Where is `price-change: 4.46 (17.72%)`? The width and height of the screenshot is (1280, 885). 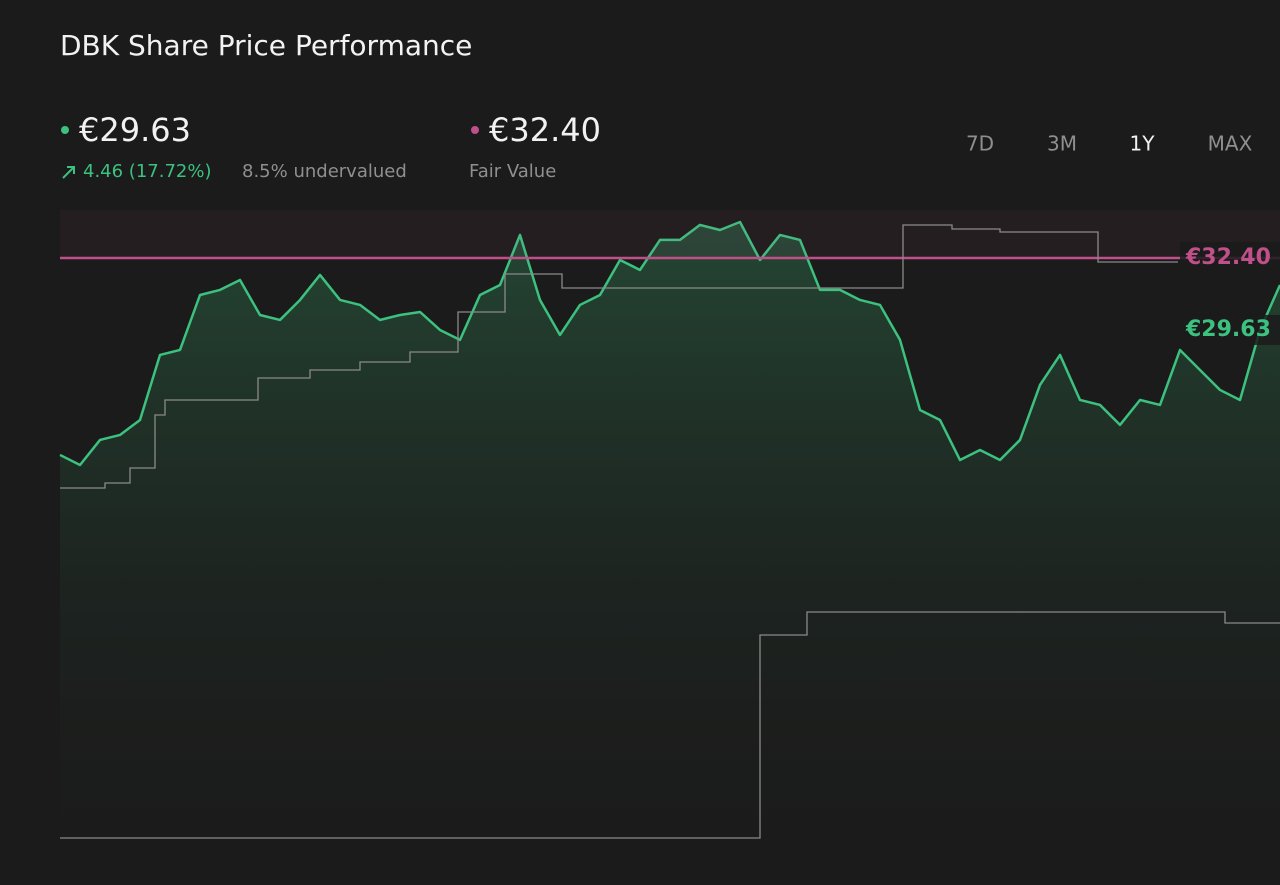
price-change: 4.46 (17.72%) is located at coordinates (147, 171).